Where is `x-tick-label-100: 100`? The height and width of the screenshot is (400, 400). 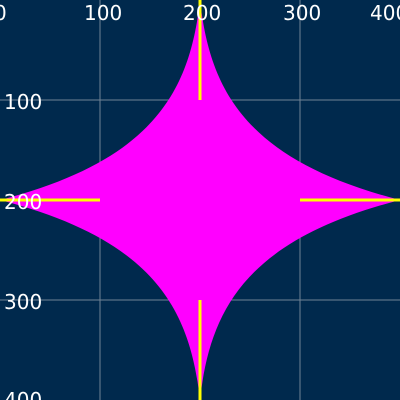 x-tick-label-100: 100 is located at coordinates (103, 13).